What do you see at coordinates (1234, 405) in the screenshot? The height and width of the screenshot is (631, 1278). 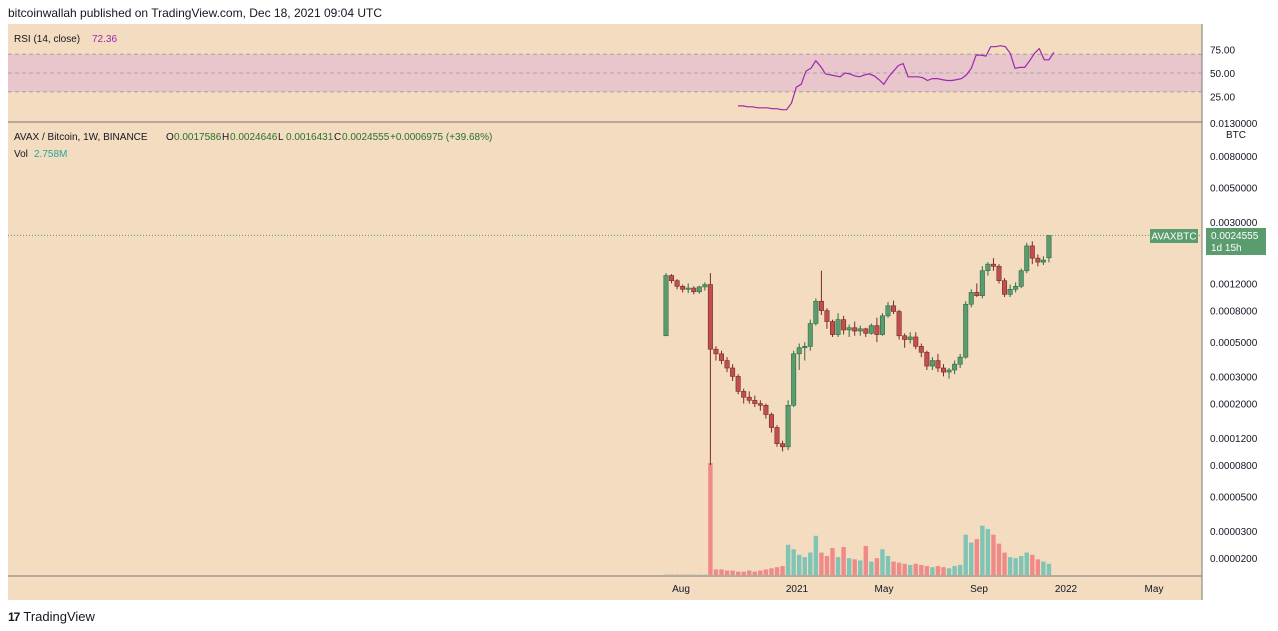 I see `price-tick-label: 0.0002000` at bounding box center [1234, 405].